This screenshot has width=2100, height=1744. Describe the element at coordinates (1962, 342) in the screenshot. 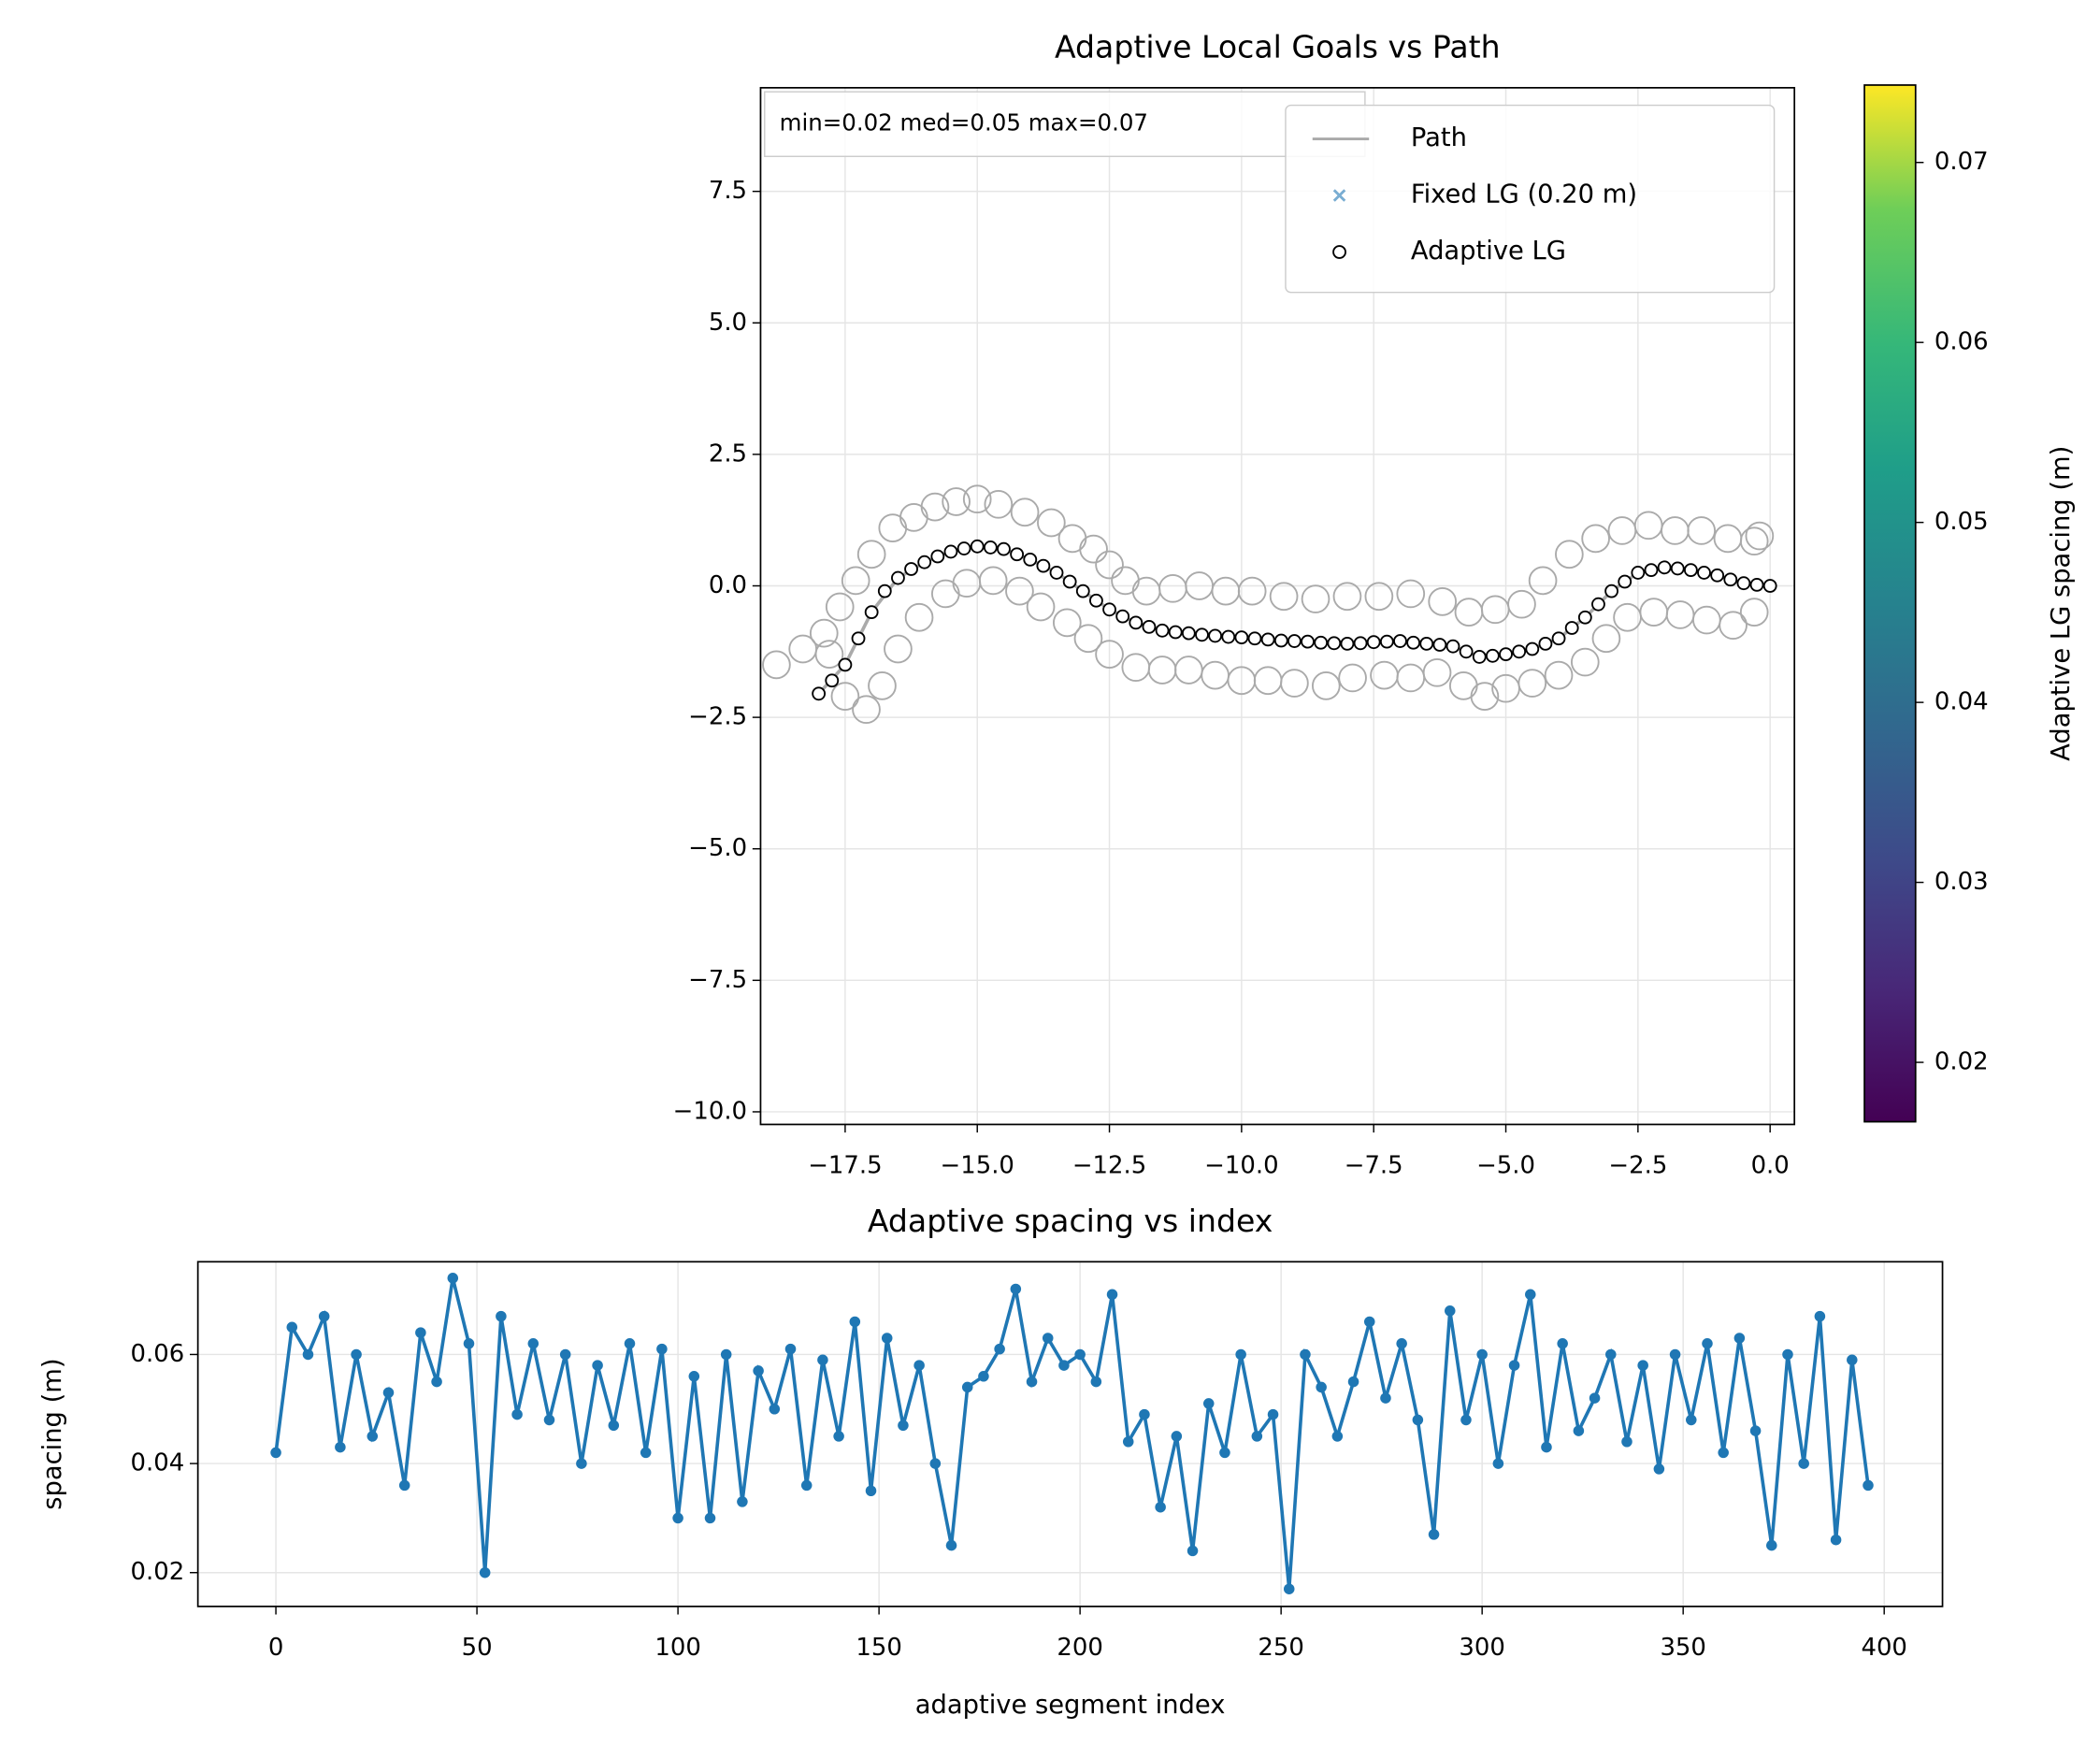

I see `colorbar-tick-label: 0.06` at that location.